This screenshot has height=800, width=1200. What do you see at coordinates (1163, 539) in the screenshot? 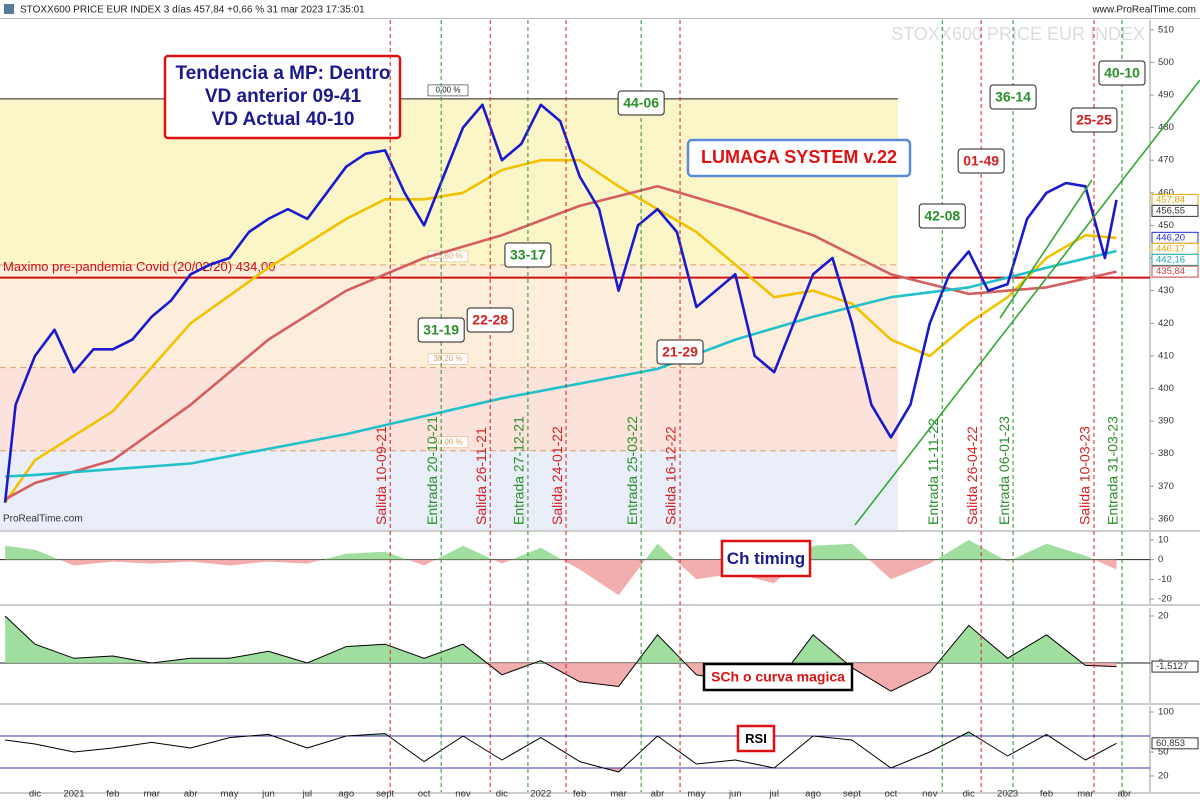
I see `y-tick-label: 10` at bounding box center [1163, 539].